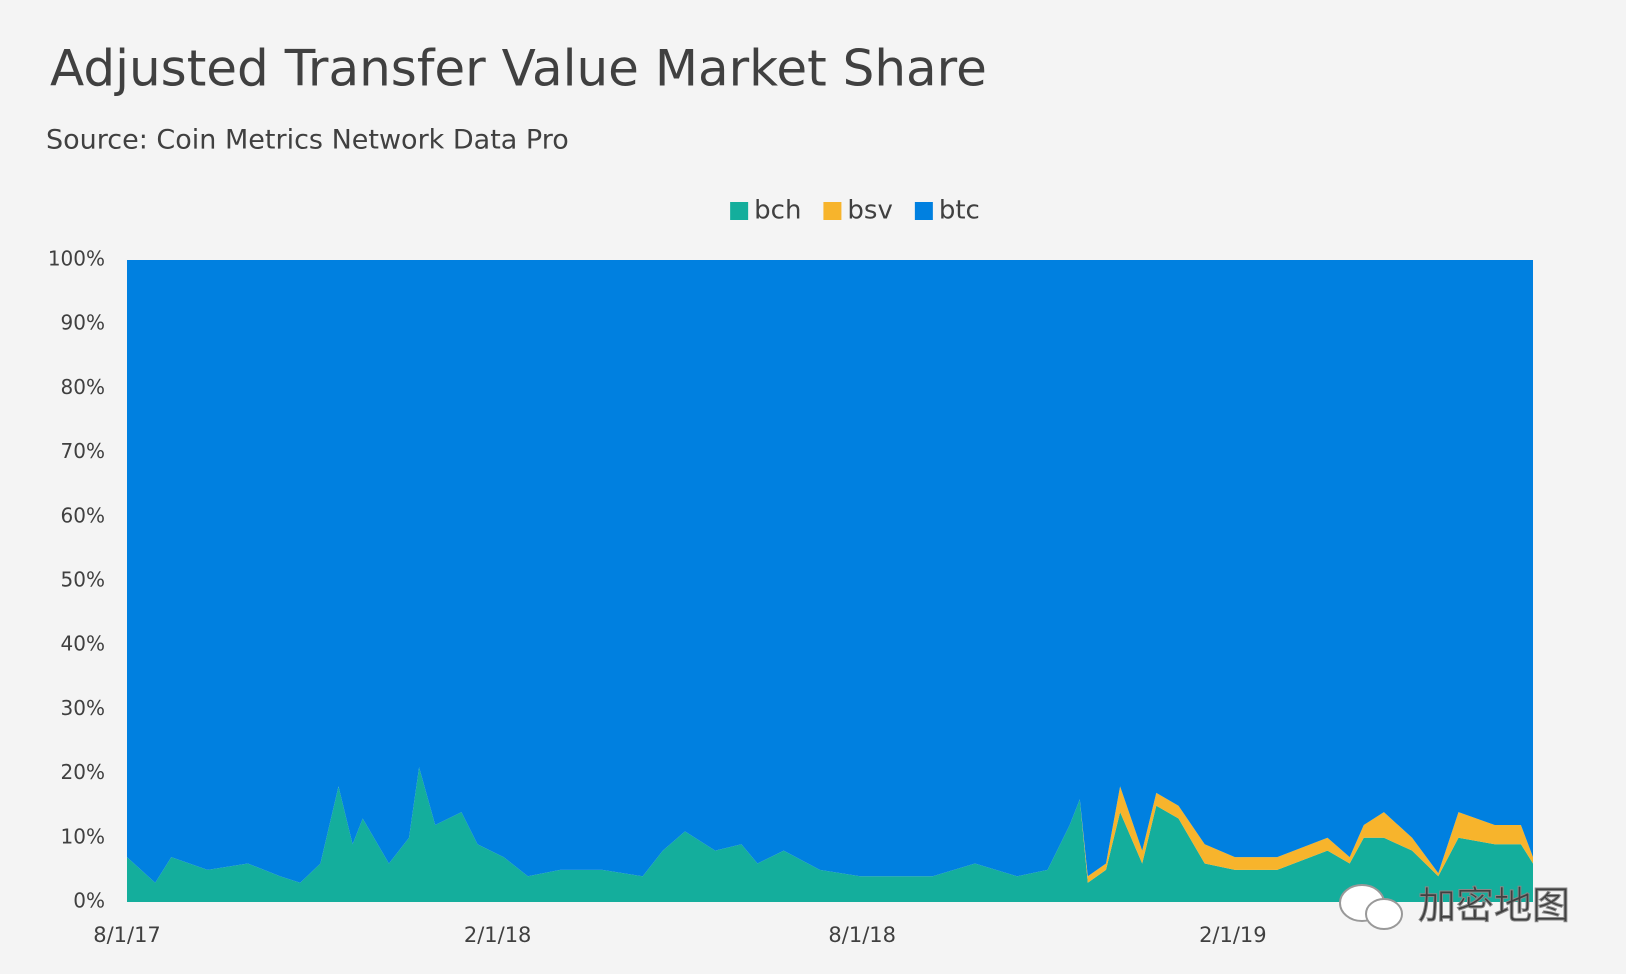 This screenshot has height=974, width=1626. I want to click on y-tick-label: 50%, so click(83, 580).